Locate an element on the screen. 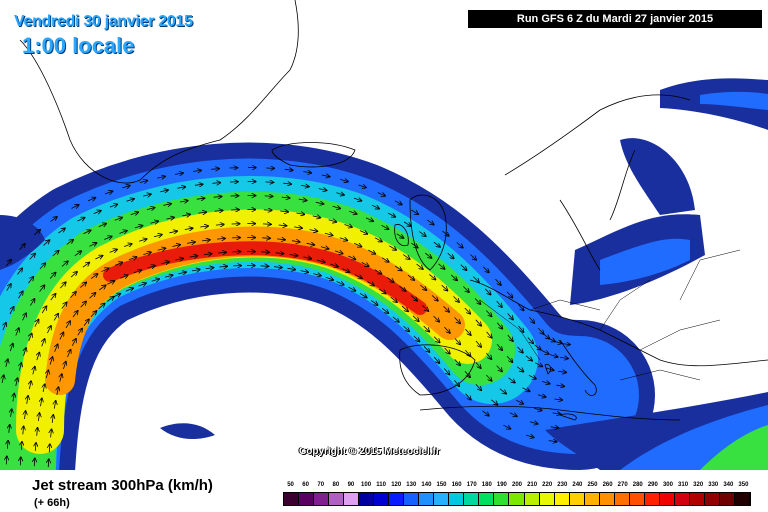 Image resolution: width=768 pixels, height=512 pixels. scale-label: 220 is located at coordinates (547, 485).